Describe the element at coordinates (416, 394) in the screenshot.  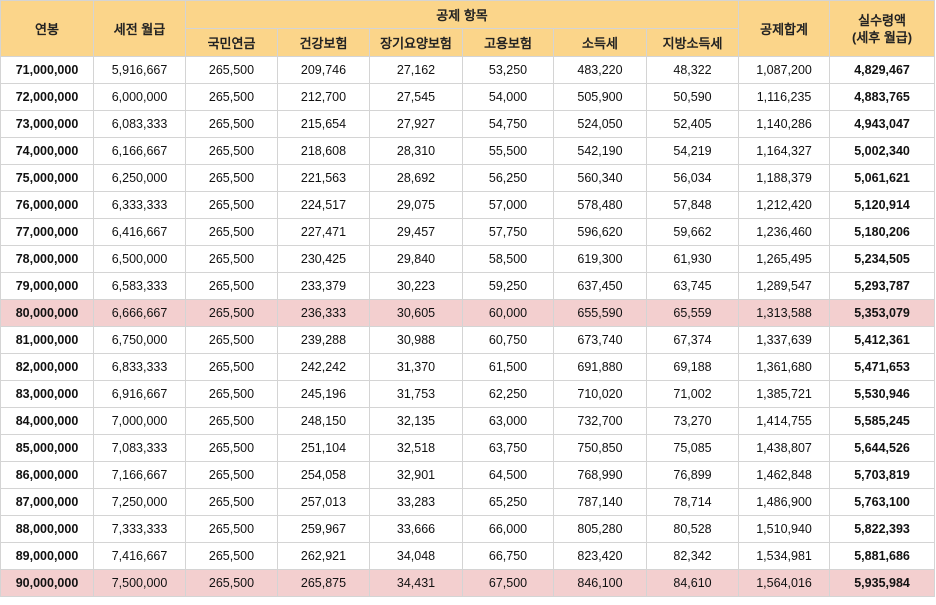
I see `cell-long-term-care: 31,753` at that location.